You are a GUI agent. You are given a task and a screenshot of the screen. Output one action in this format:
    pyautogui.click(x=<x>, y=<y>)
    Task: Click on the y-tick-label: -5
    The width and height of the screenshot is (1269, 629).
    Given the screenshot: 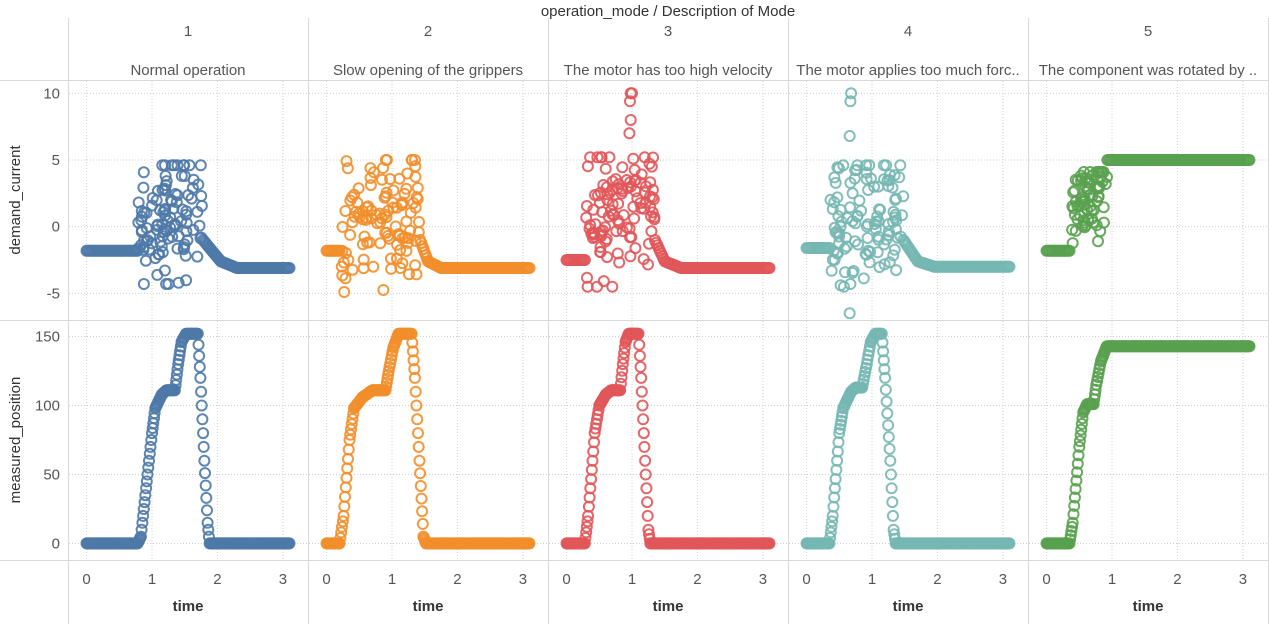 What is the action you would take?
    pyautogui.click(x=53, y=293)
    